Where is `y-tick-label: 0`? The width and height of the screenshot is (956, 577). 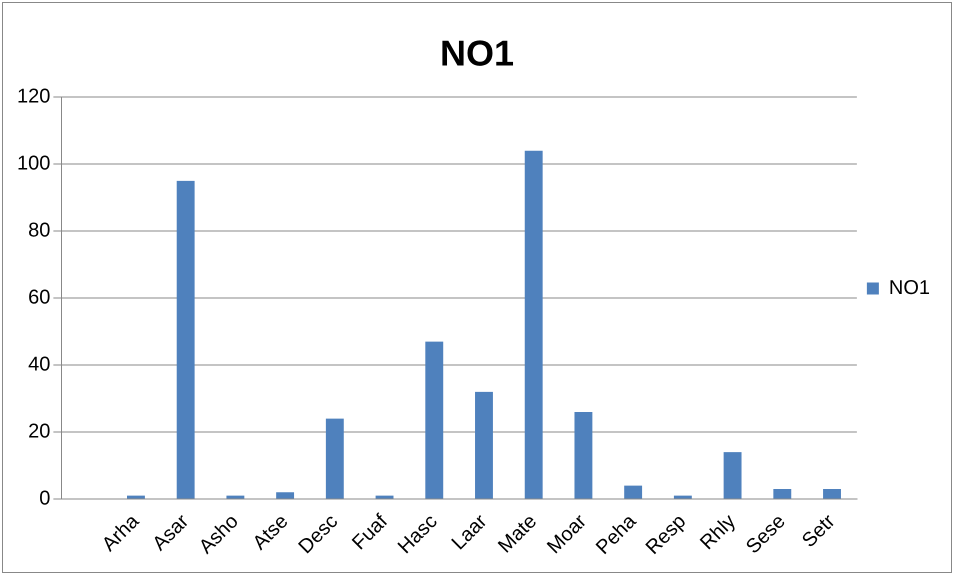
y-tick-label: 0 is located at coordinates (44, 499).